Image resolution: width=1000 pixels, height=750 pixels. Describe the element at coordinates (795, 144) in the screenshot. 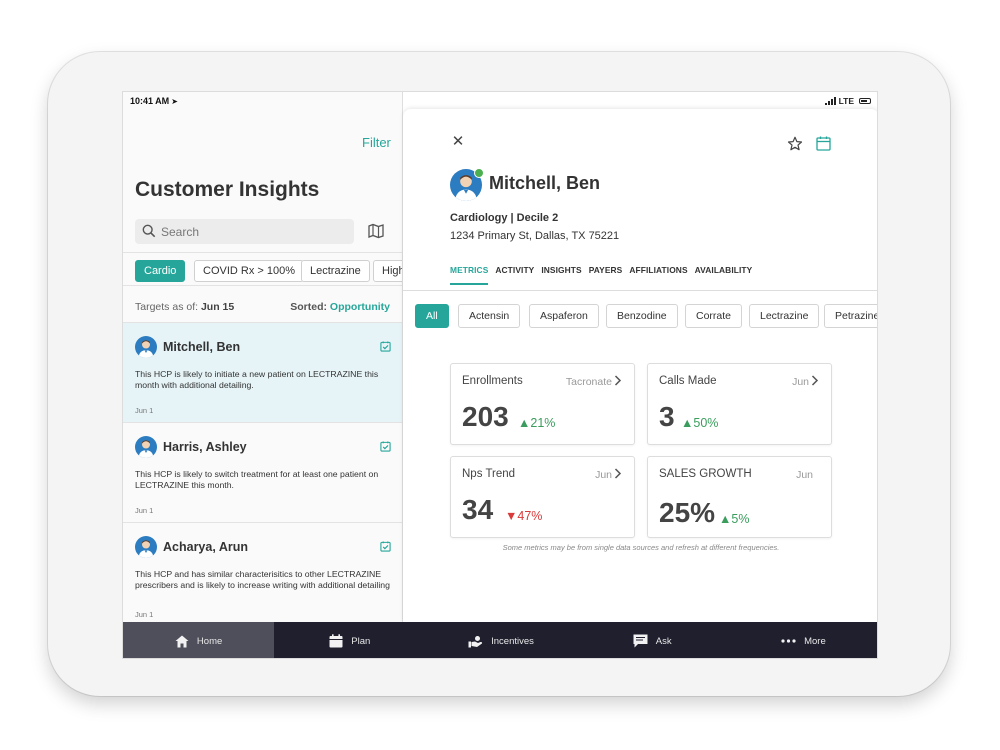

I see `favorite-star-icon` at that location.